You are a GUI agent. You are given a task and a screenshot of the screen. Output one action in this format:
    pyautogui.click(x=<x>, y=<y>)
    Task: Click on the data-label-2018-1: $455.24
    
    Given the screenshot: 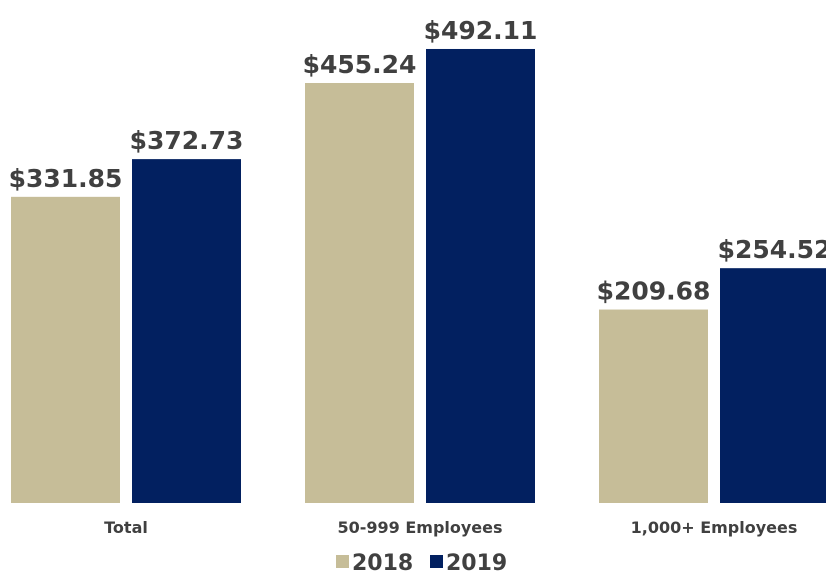 What is the action you would take?
    pyautogui.click(x=360, y=64)
    